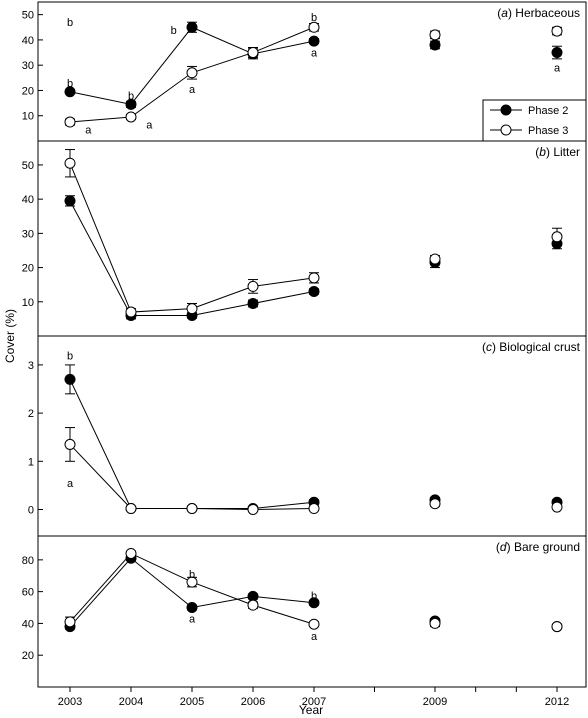 Image resolution: width=588 pixels, height=718 pixels. Describe the element at coordinates (538, 13) in the screenshot. I see `panel-title: (a) Herbaceous` at that location.